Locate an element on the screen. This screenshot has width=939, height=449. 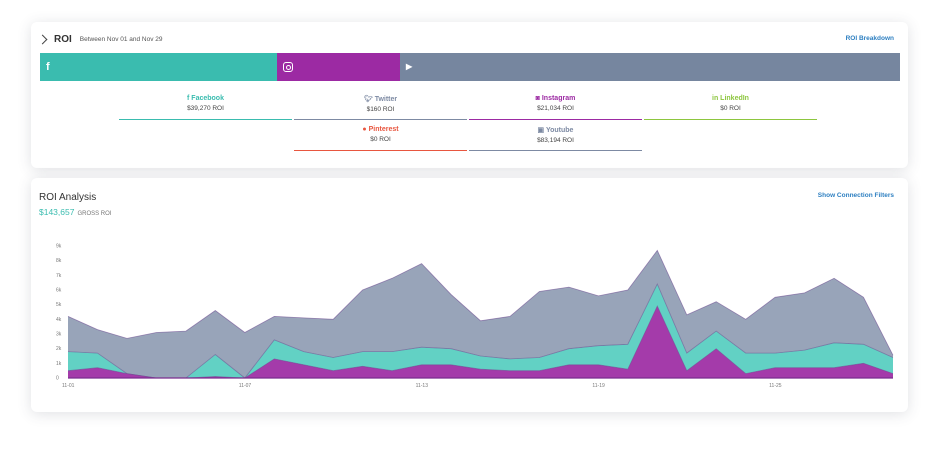
facebook-segment: f is located at coordinates (158, 67).